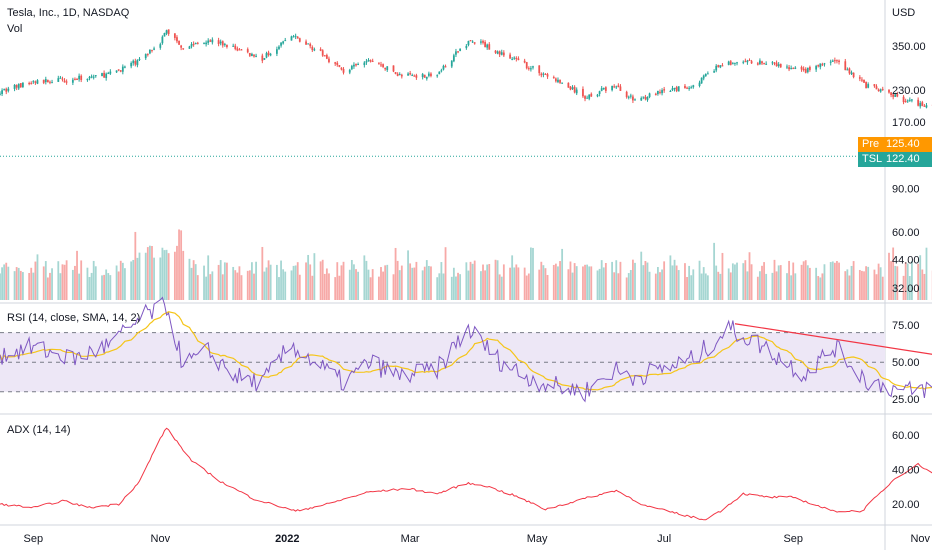 Image resolution: width=932 pixels, height=550 pixels. Describe the element at coordinates (909, 47) in the screenshot. I see `price-tick-label: 350.00` at that location.